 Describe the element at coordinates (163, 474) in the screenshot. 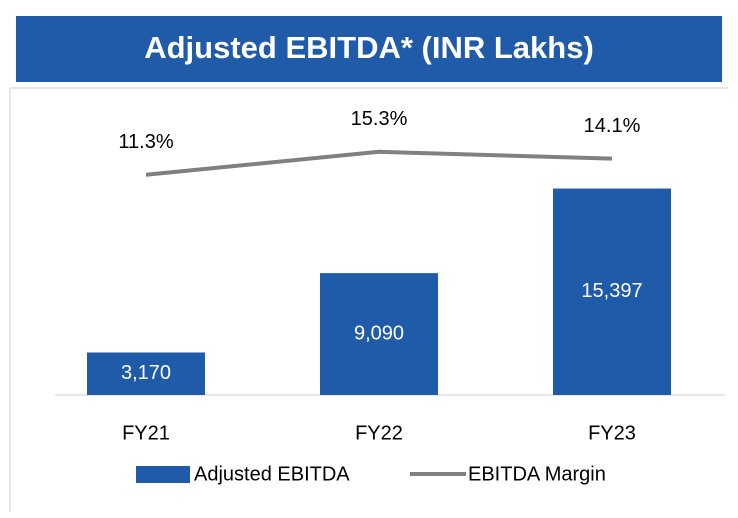

I see `legend-swatch` at that location.